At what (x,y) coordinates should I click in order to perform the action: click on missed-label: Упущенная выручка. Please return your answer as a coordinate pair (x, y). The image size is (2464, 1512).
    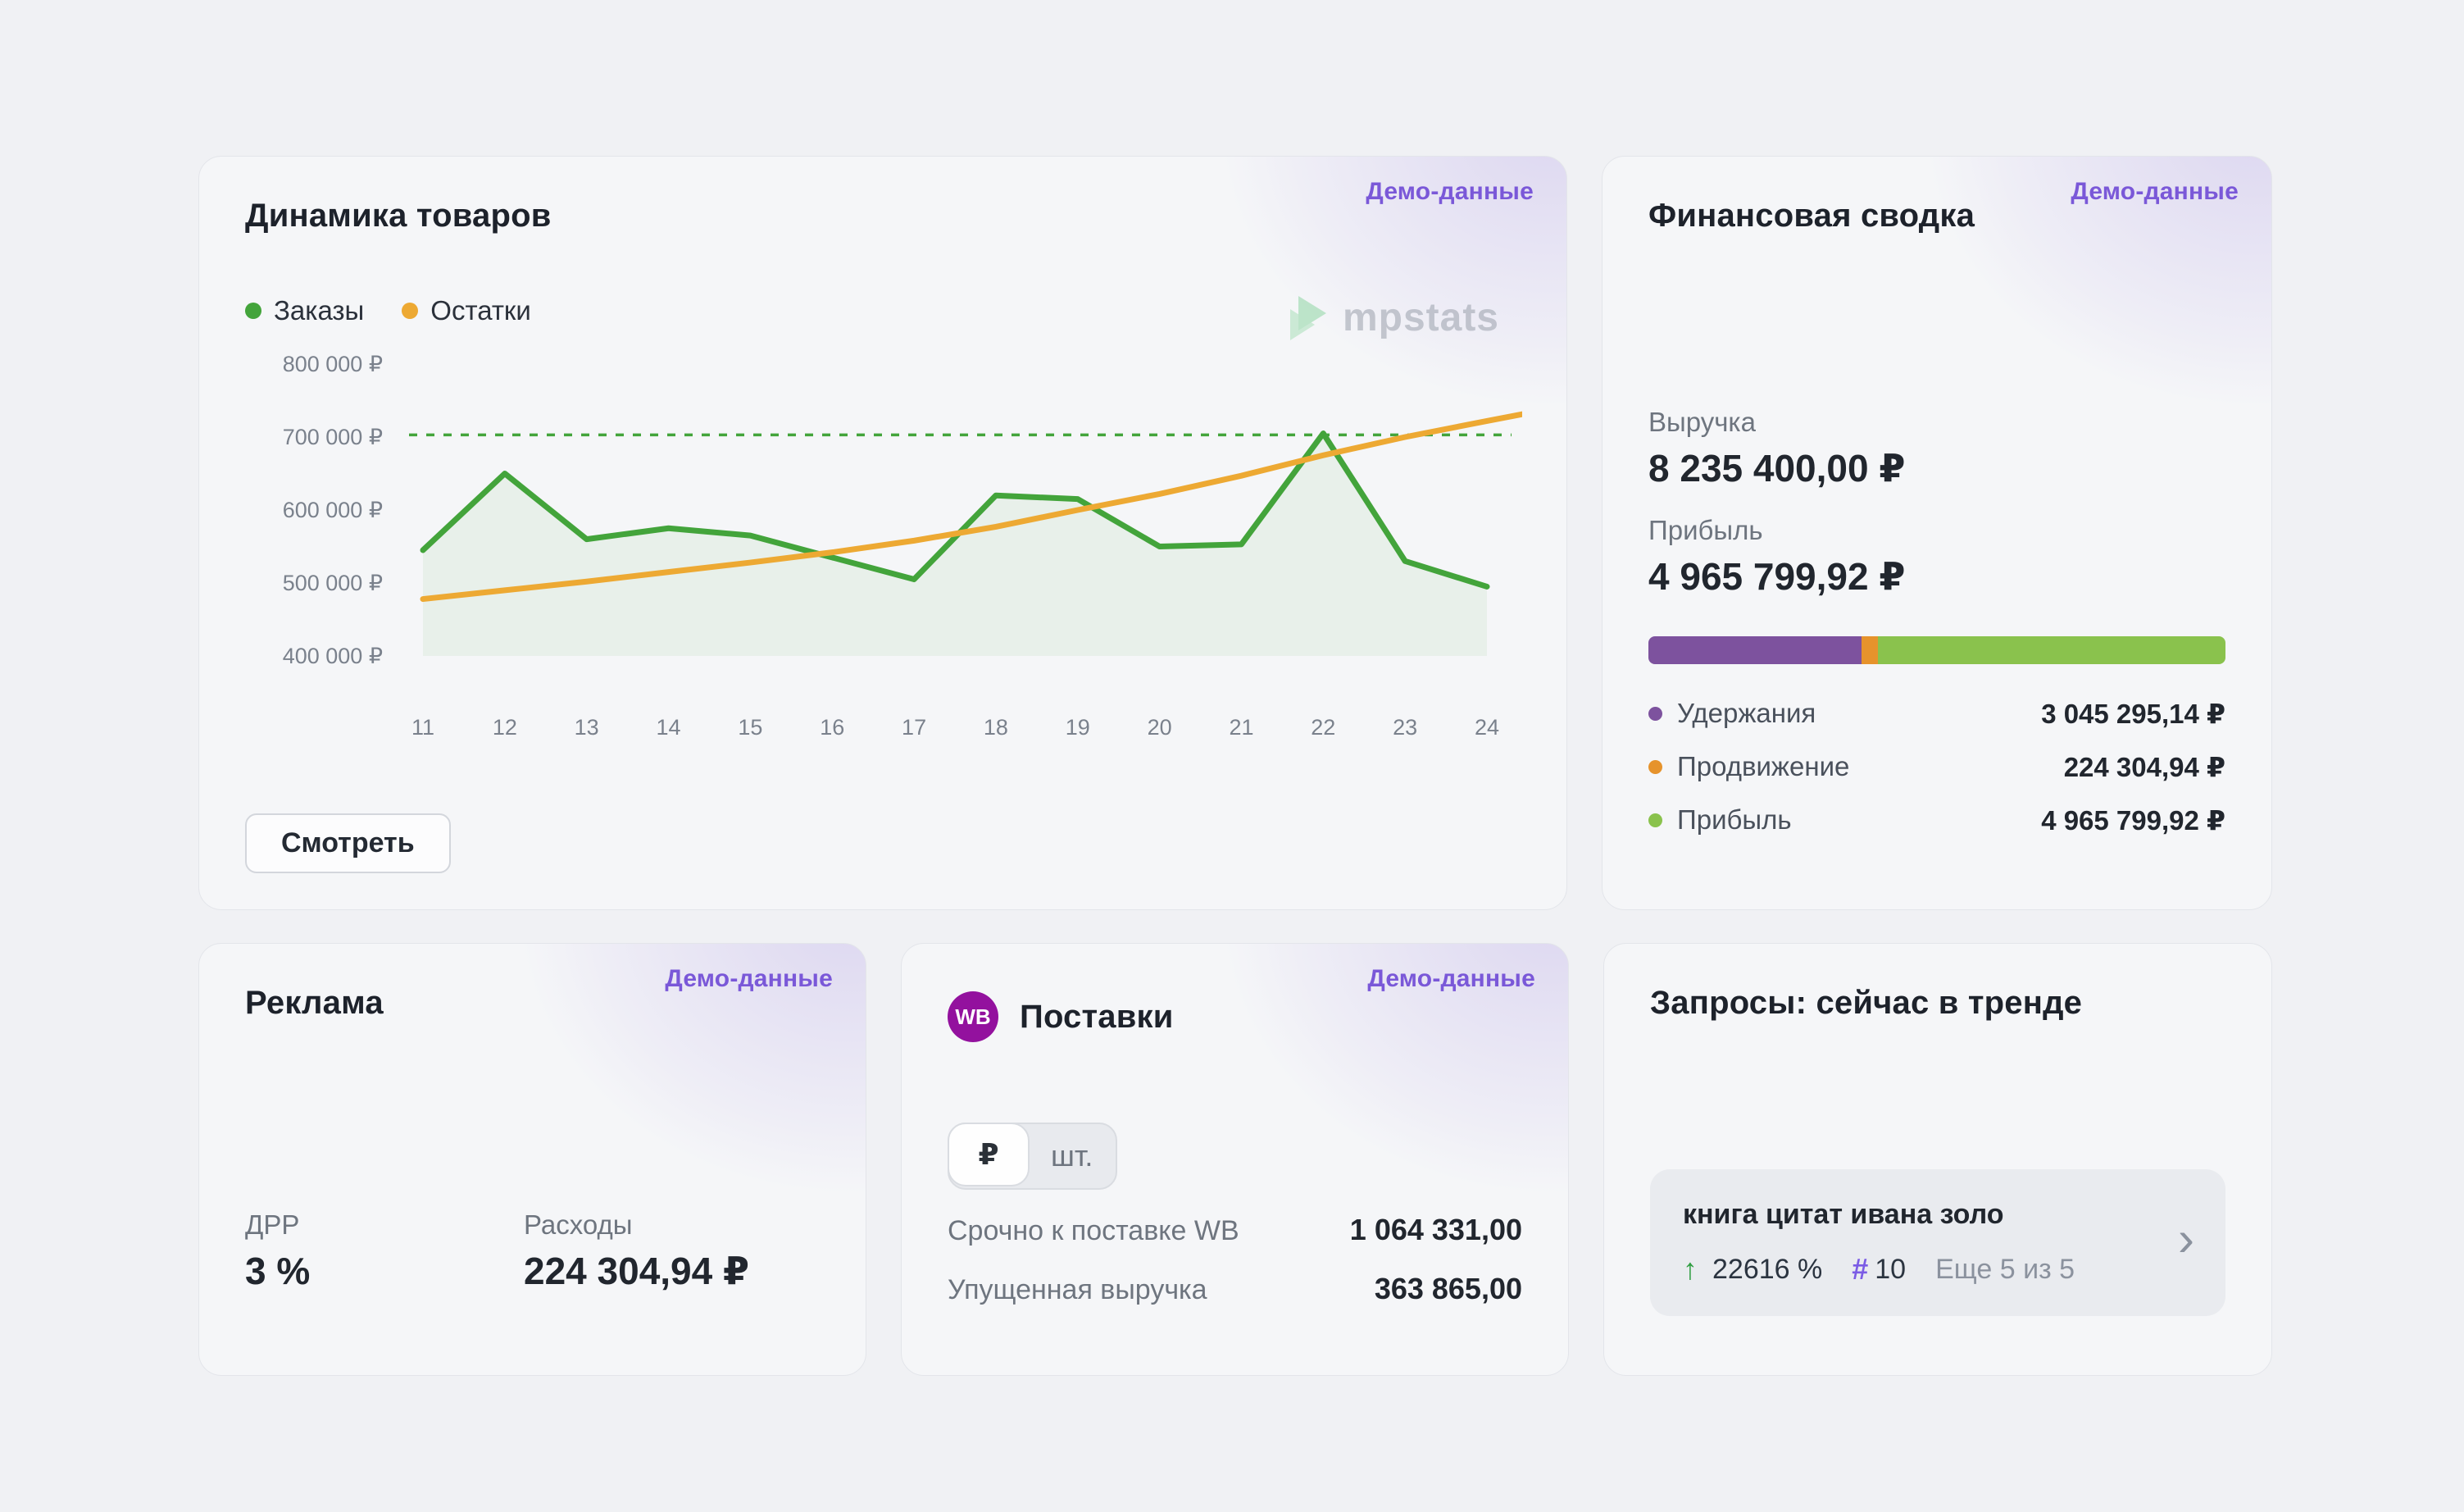
    Looking at the image, I should click on (1077, 1289).